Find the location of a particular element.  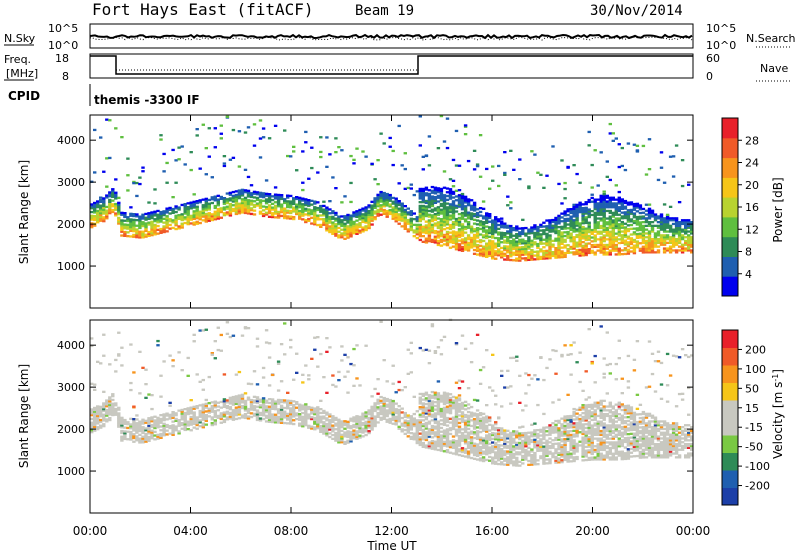

noise-panel: N.Sky 10^5 10^0 10^5 10^0 N.Search is located at coordinates (400, 37).